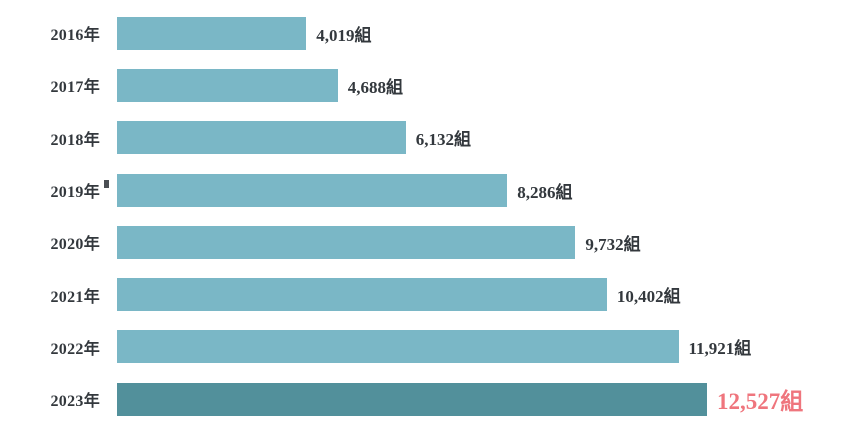 This screenshot has height=430, width=860. I want to click on value-label: 10,402組, so click(648, 297).